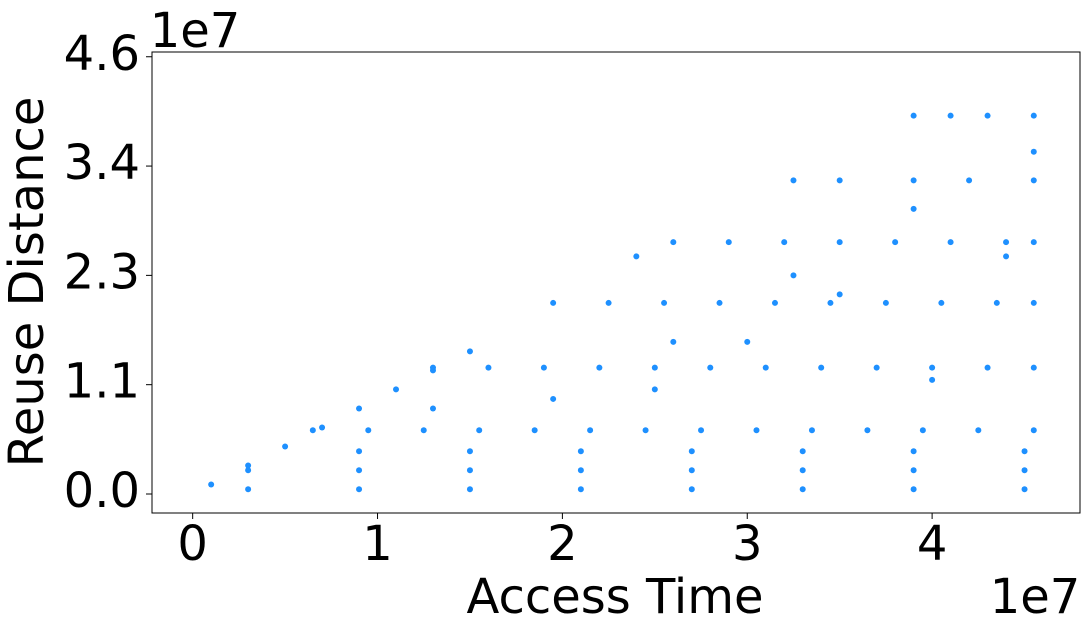  What do you see at coordinates (1035, 597) in the screenshot?
I see `x-offset-label: 1e7` at bounding box center [1035, 597].